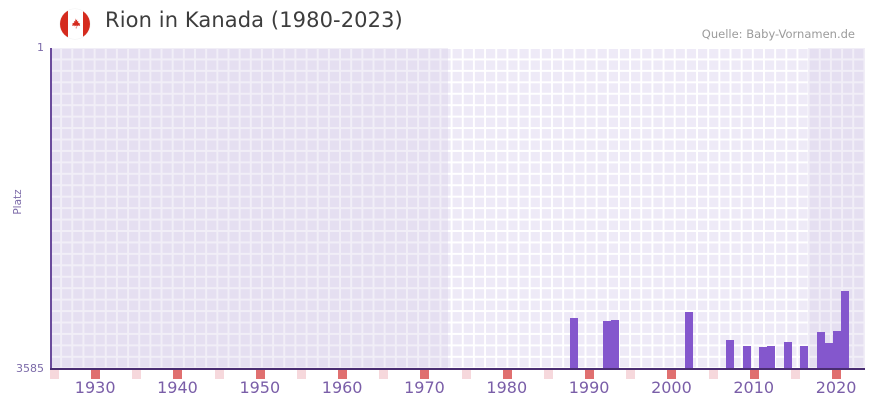 The height and width of the screenshot is (412, 873). Describe the element at coordinates (836, 208) in the screenshot. I see `shaded-region-after-series` at that location.